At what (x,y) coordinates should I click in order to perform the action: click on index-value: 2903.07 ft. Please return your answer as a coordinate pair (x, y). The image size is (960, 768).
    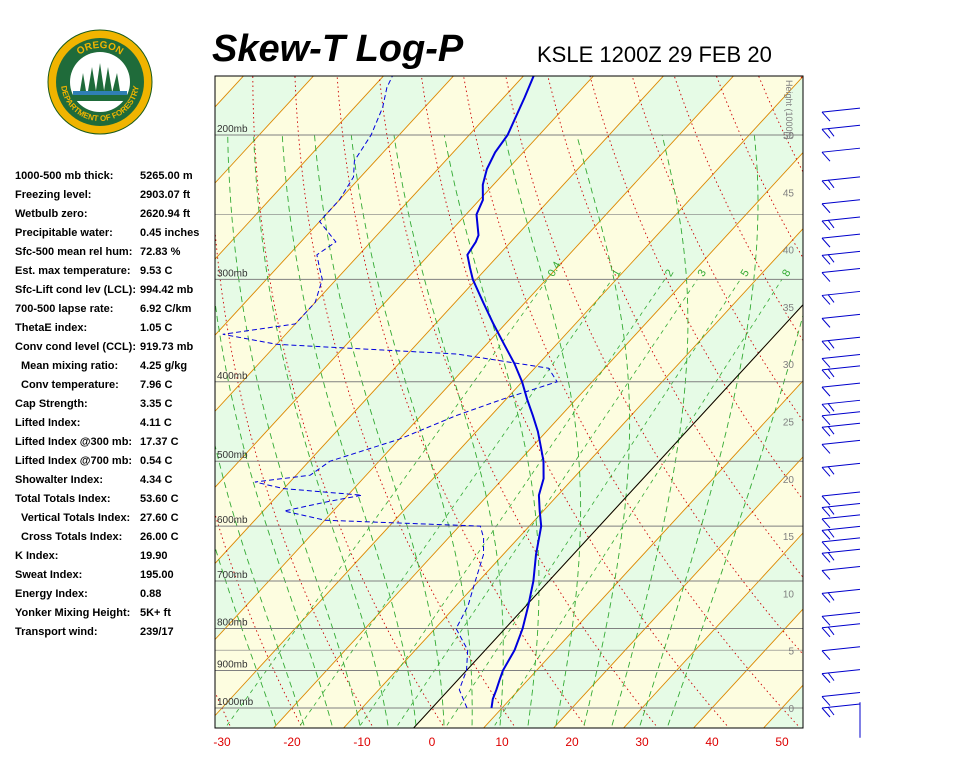
    Looking at the image, I should click on (165, 195).